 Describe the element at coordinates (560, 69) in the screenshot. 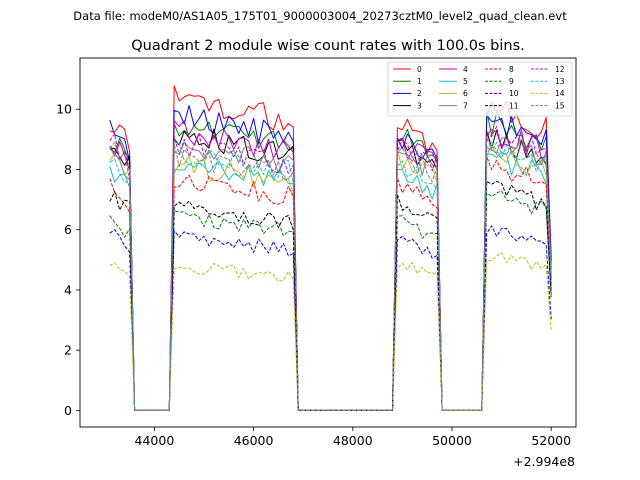

I see `legend-label: 12` at that location.